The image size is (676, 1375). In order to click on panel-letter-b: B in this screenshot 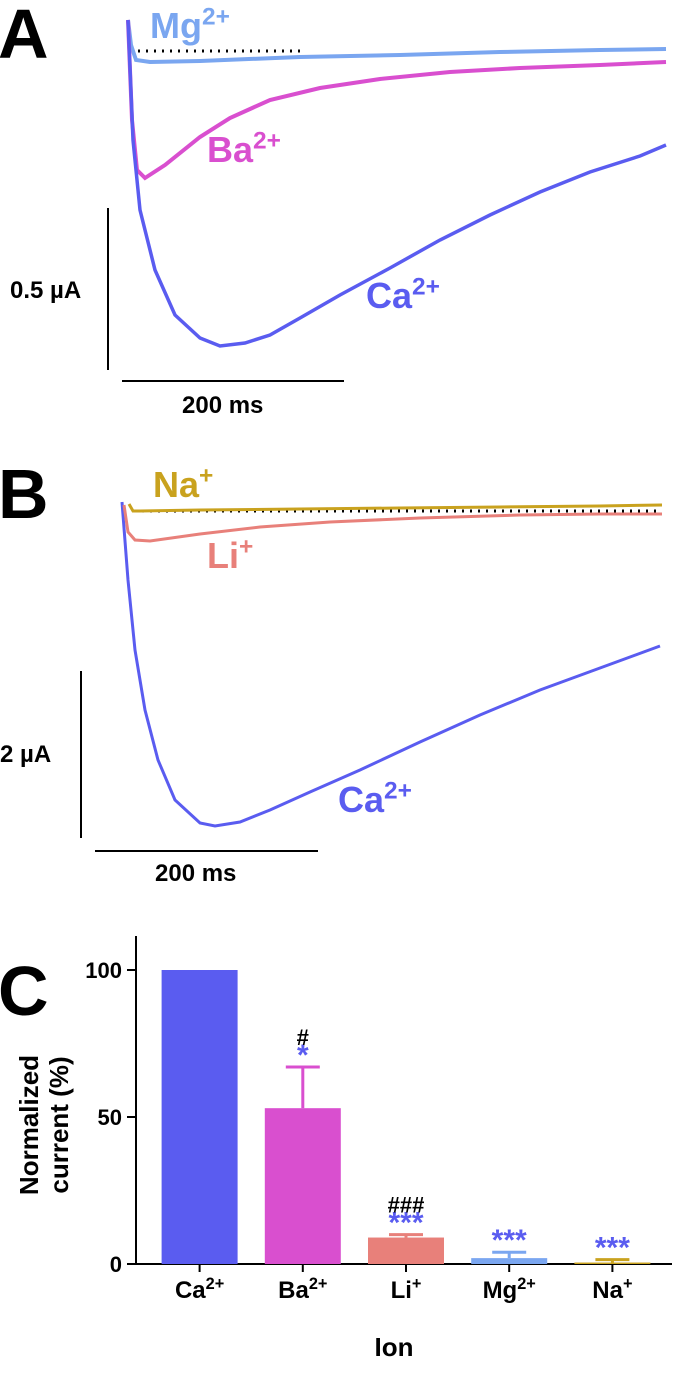, I will do `click(24, 494)`.